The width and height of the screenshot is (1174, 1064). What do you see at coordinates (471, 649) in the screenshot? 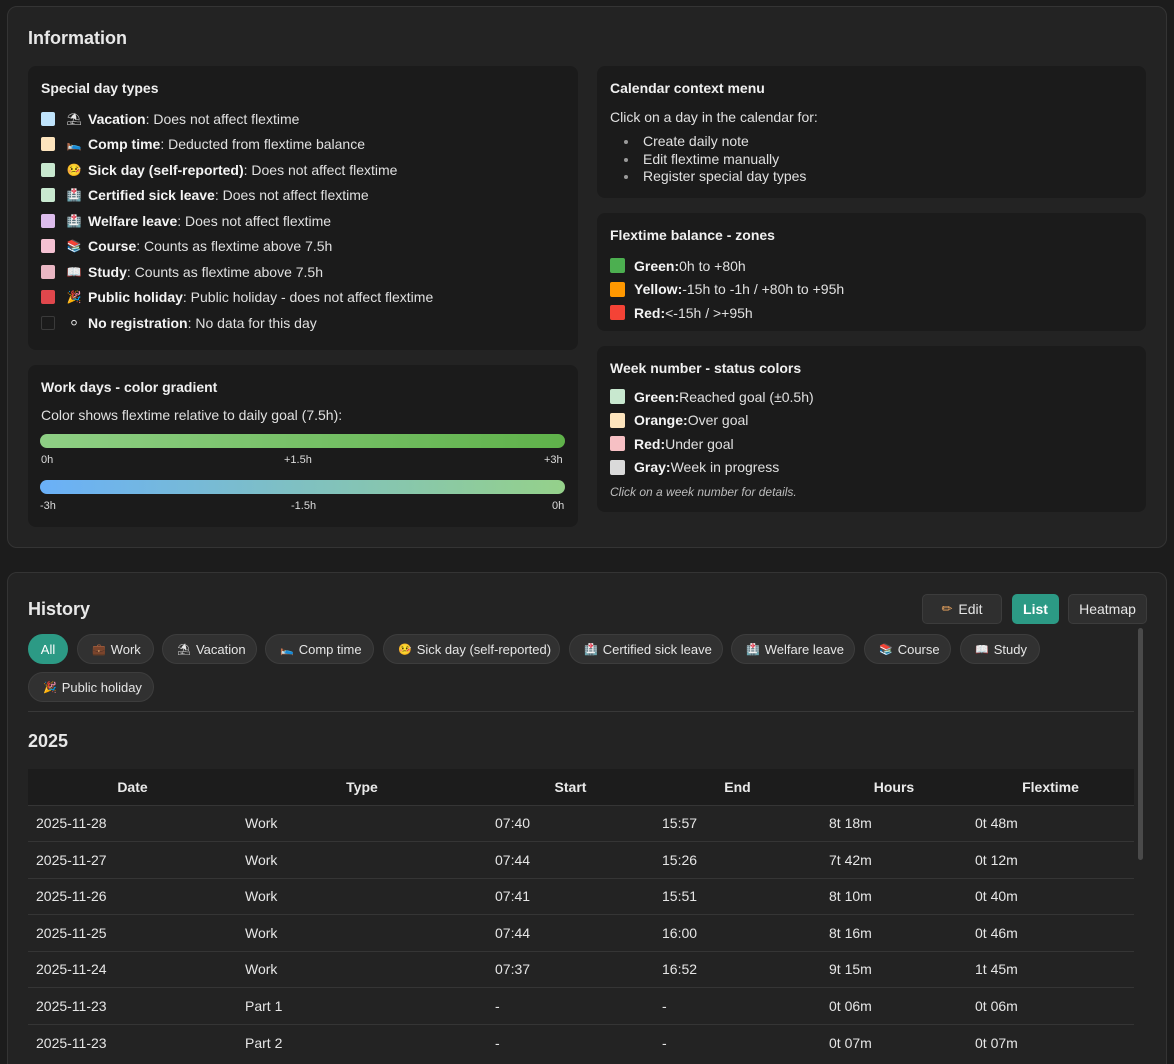
I see `filter-chip-sick-day-self-reported: 🤒 Sick day (self-reported)` at bounding box center [471, 649].